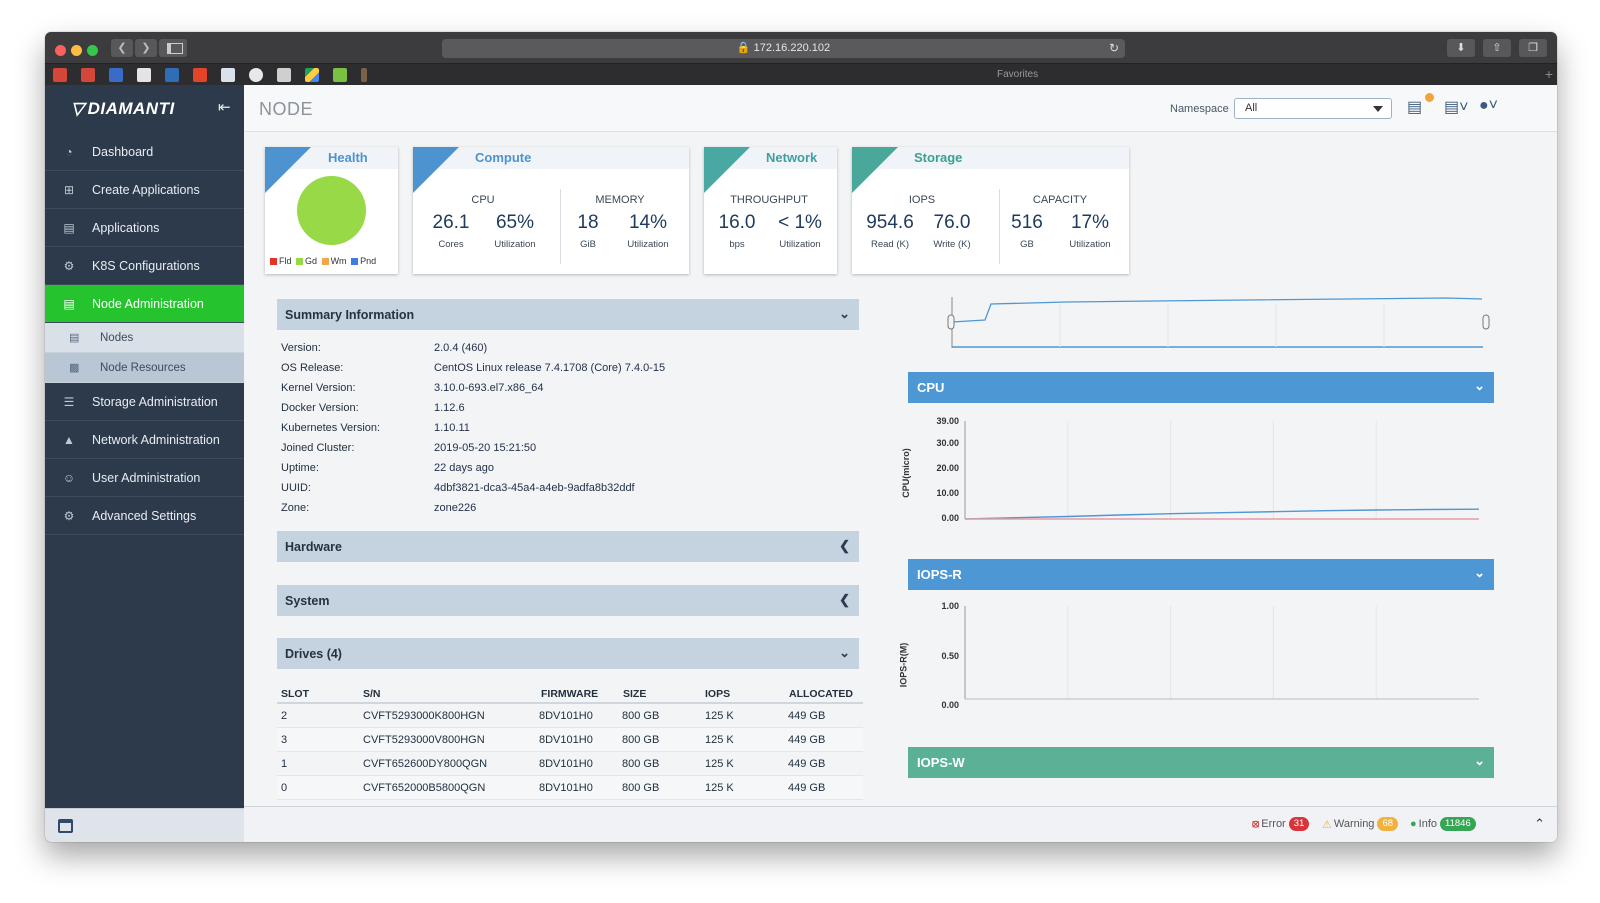 This screenshot has height=903, width=1600. I want to click on close-window-button, so click(60, 50).